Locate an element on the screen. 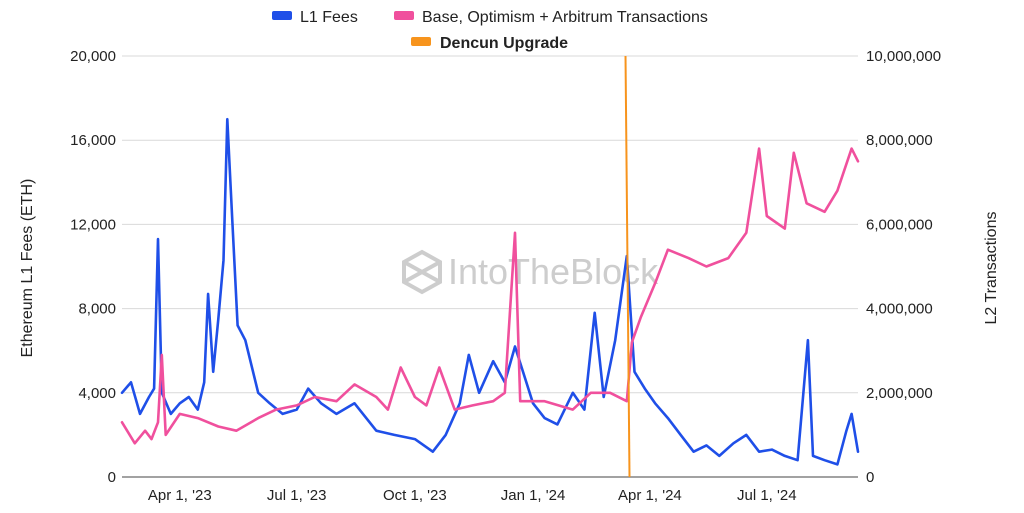 The height and width of the screenshot is (513, 1024). y-axis-left: 0 4,000 8,000 12,000 16,000 20,000 is located at coordinates (93, 267).